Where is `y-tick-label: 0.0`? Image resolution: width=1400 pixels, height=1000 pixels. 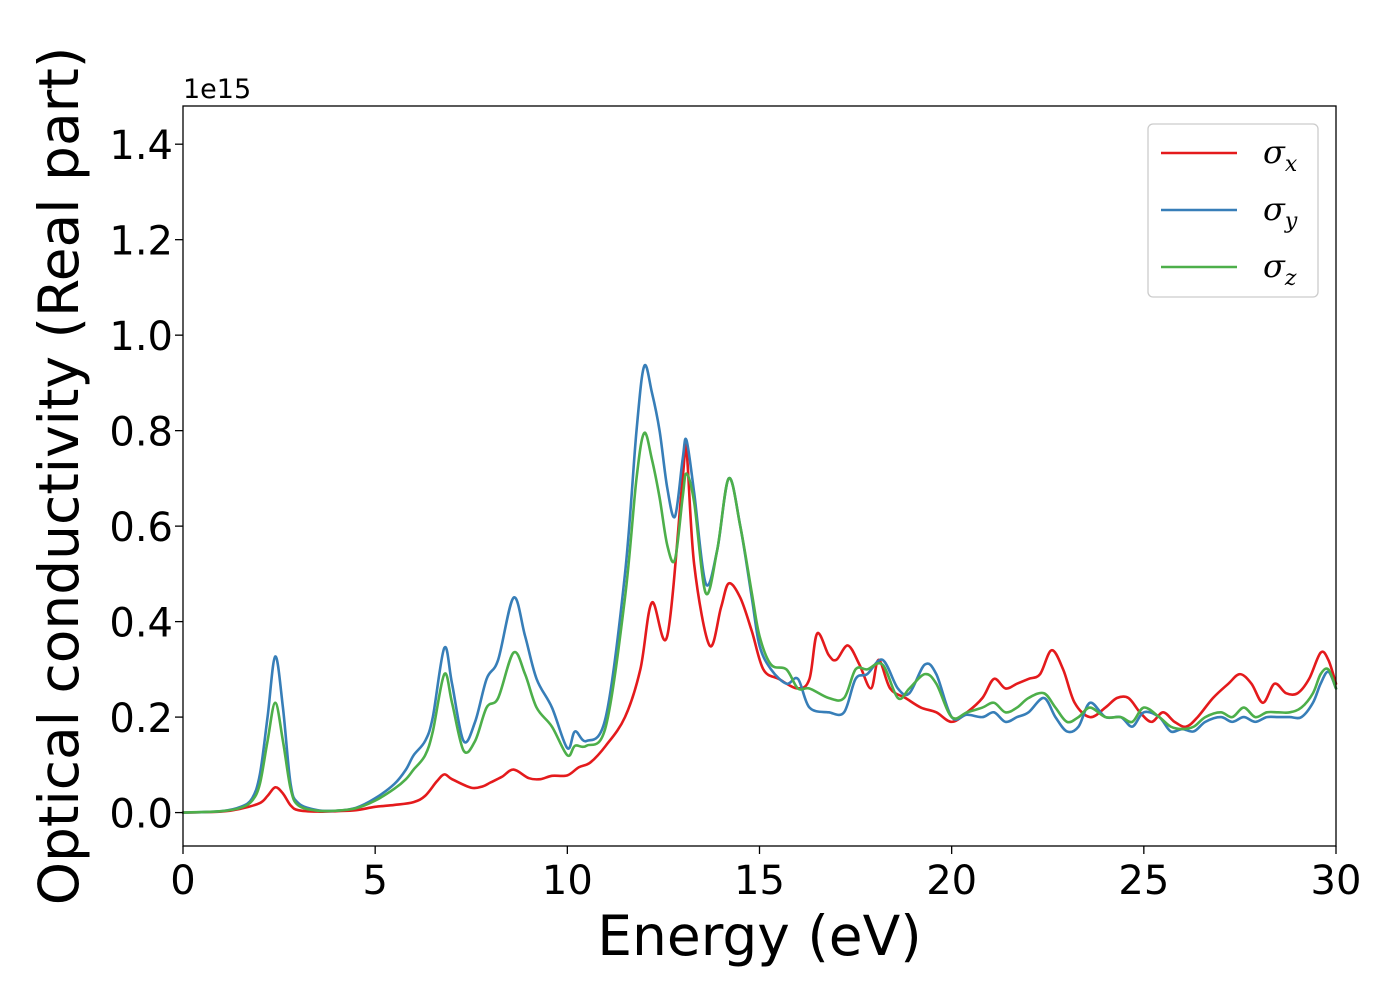 y-tick-label: 0.0 is located at coordinates (141, 815).